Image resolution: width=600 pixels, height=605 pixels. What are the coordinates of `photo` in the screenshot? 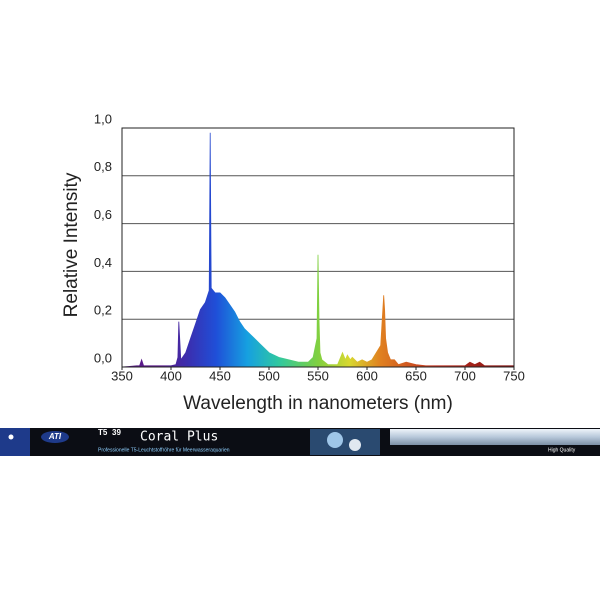 It's located at (345, 442).